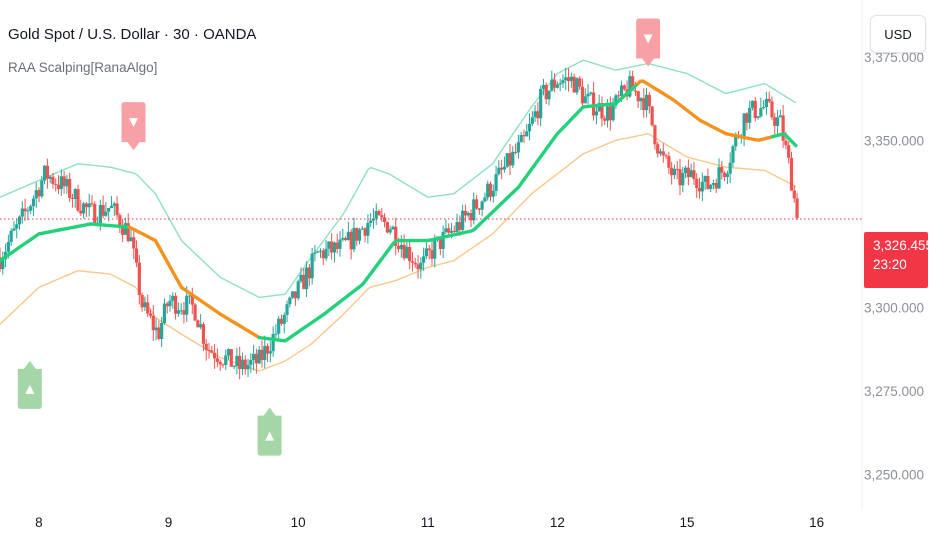  I want to click on symbol-title: Gold Spot / U.S. Dollar · 30 · OANDA, so click(132, 34).